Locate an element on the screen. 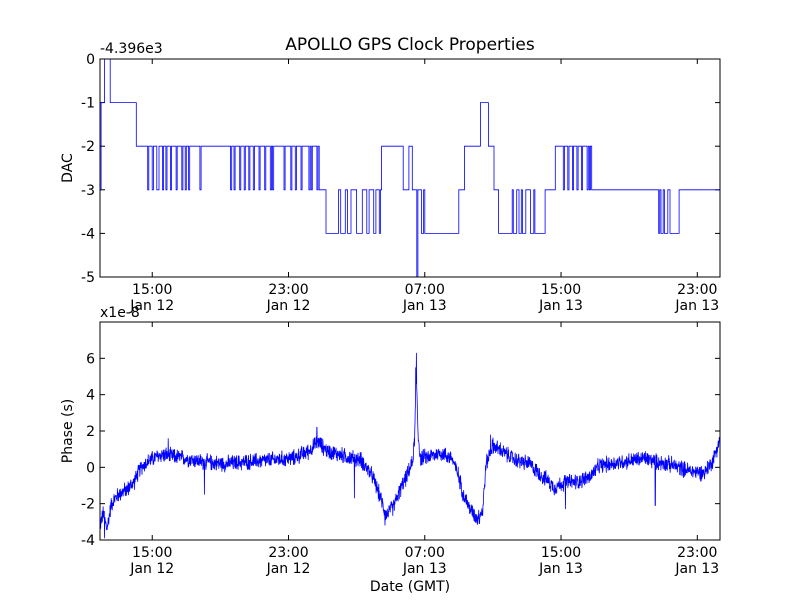  dac-offset-label: -4.396e3 is located at coordinates (131, 49).